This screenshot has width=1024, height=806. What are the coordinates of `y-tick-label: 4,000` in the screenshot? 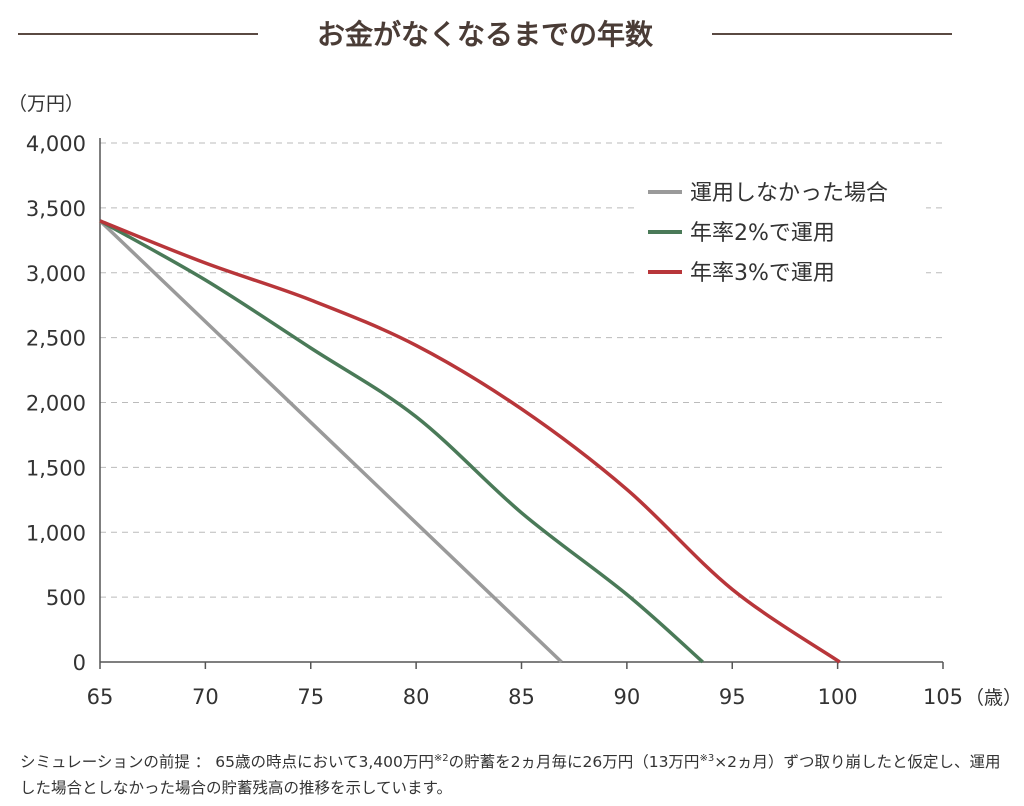 It's located at (56, 144).